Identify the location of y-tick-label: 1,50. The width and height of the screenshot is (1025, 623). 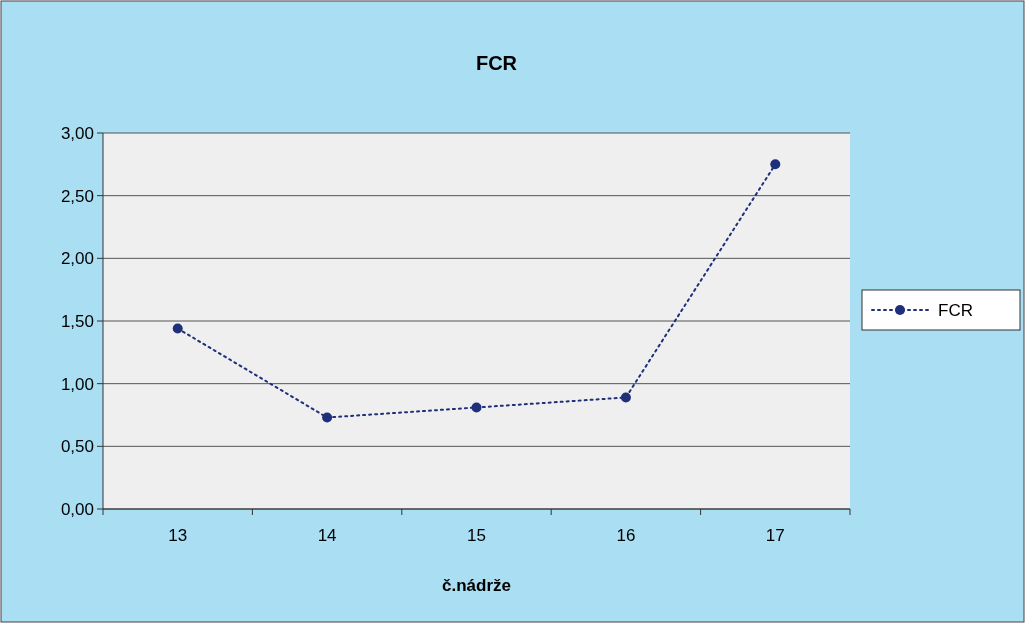
(77, 321).